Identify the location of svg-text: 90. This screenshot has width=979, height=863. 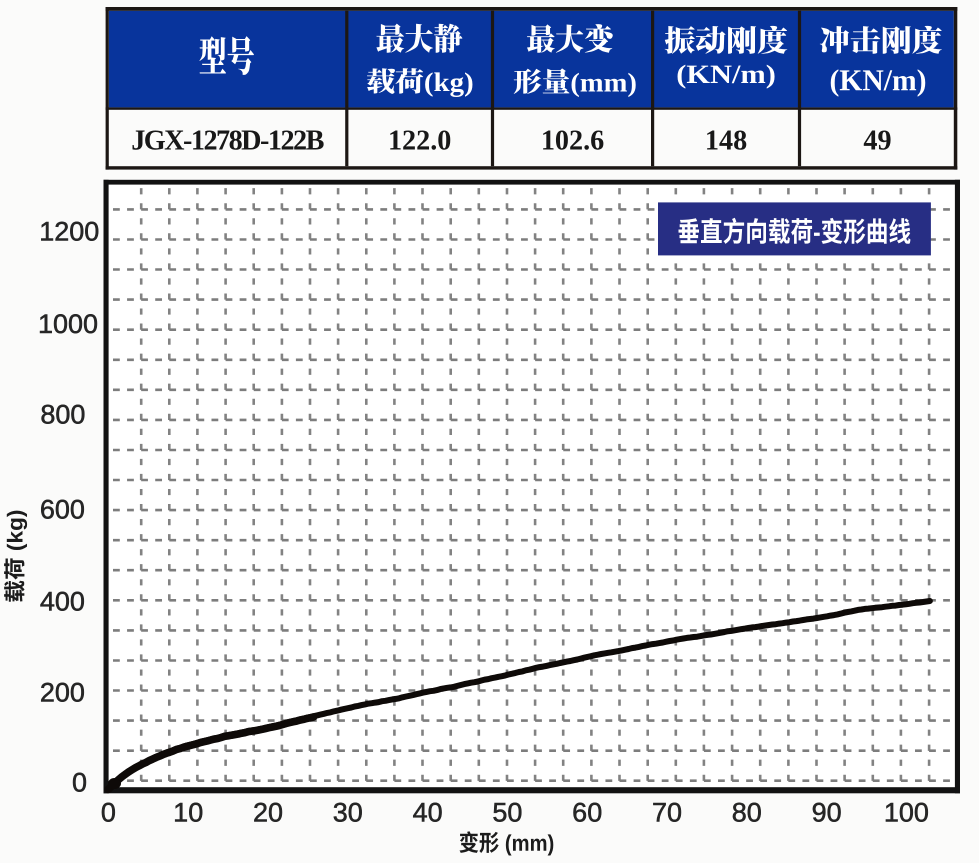
(827, 813).